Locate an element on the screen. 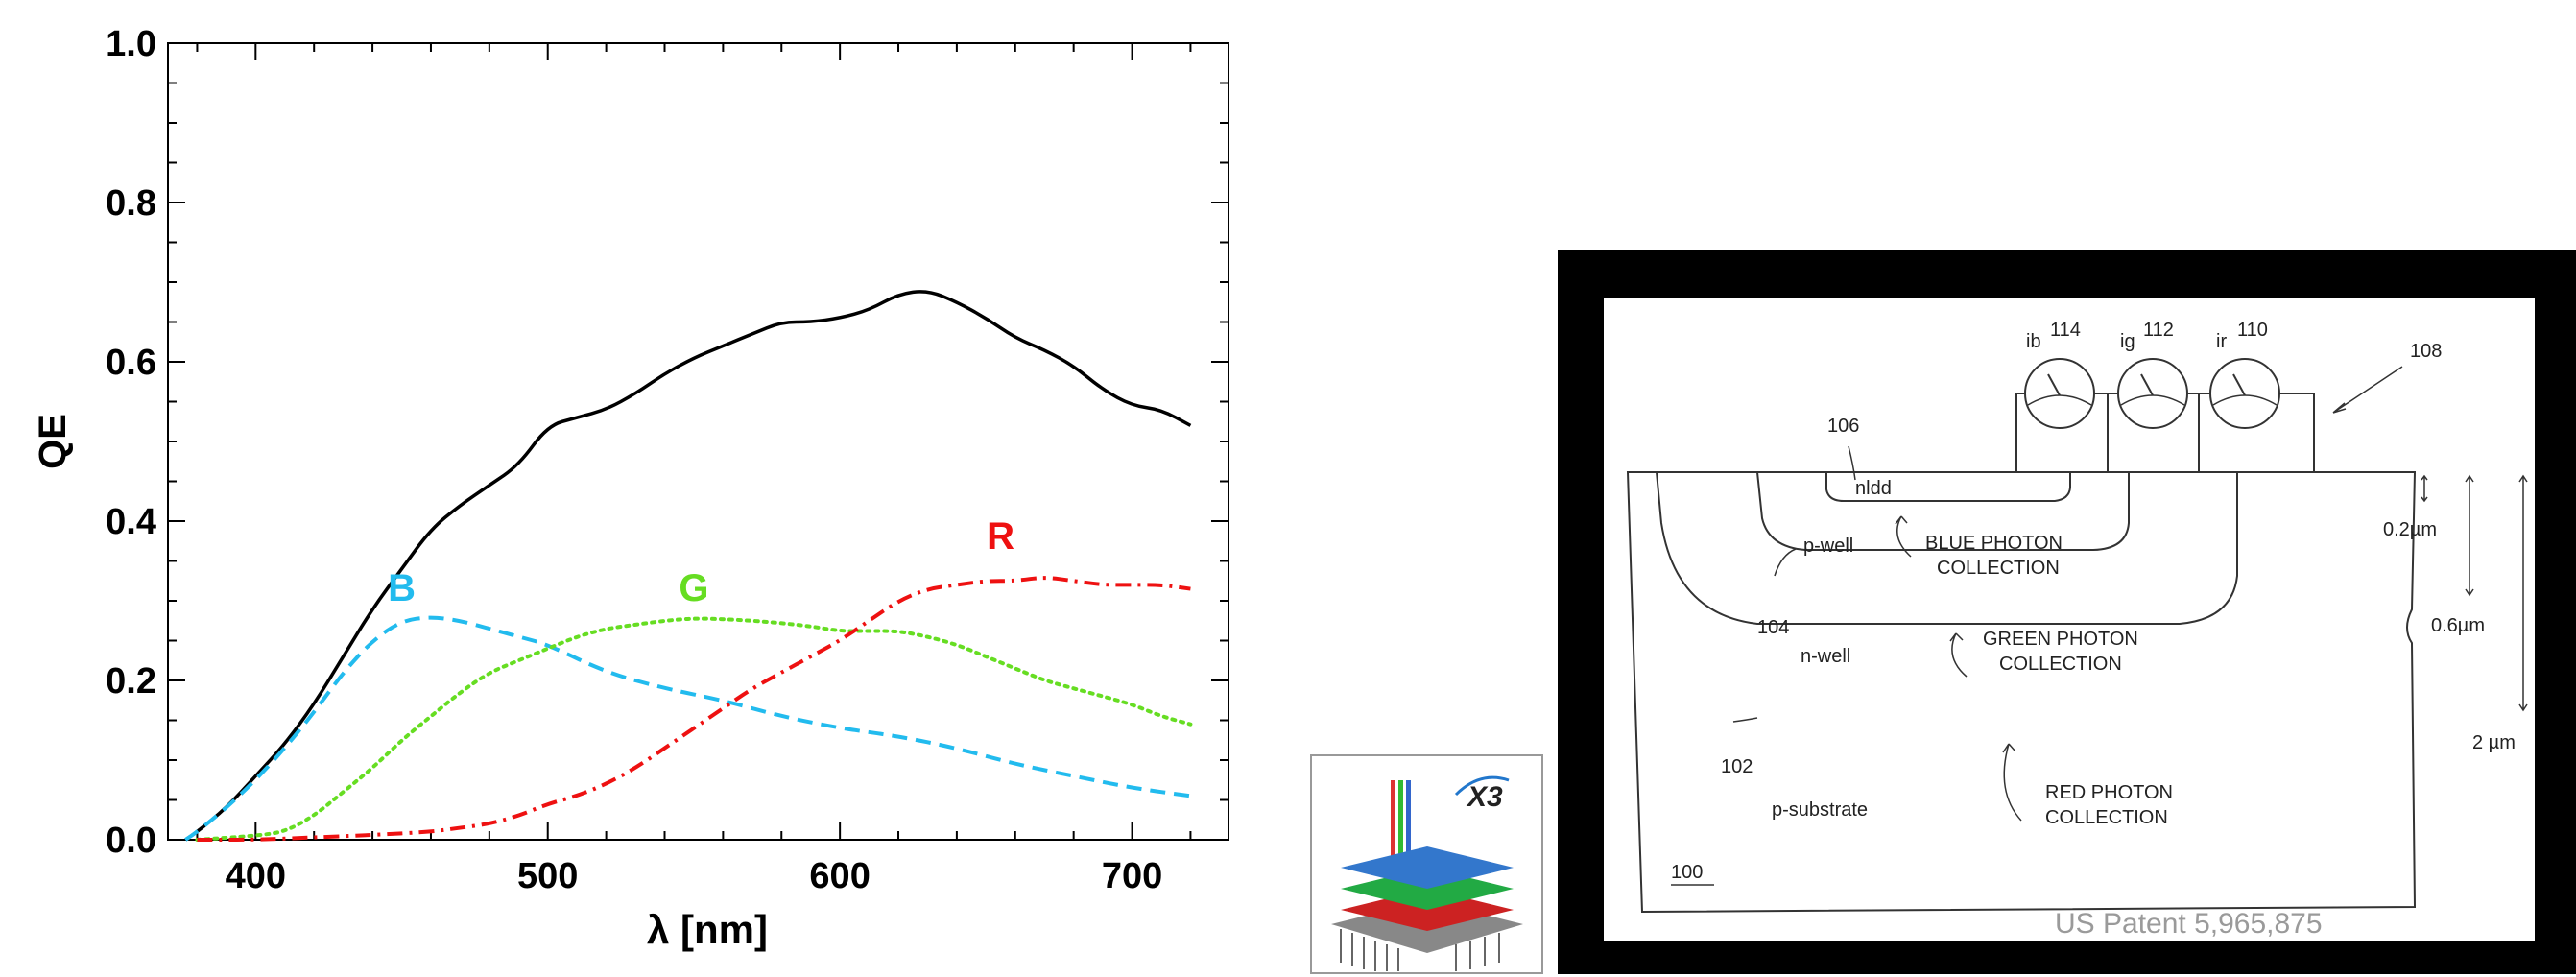 The image size is (2576, 977). light-beam-green is located at coordinates (1400, 838).